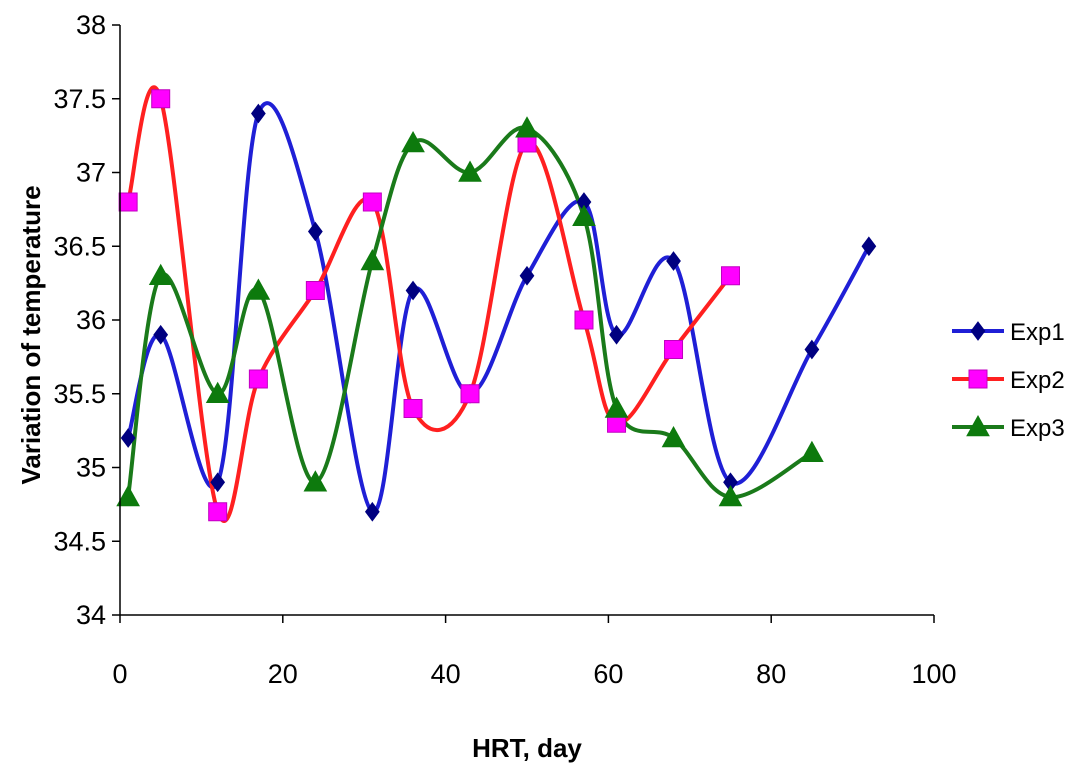  What do you see at coordinates (978, 379) in the screenshot?
I see `legend-marker-exp2` at bounding box center [978, 379].